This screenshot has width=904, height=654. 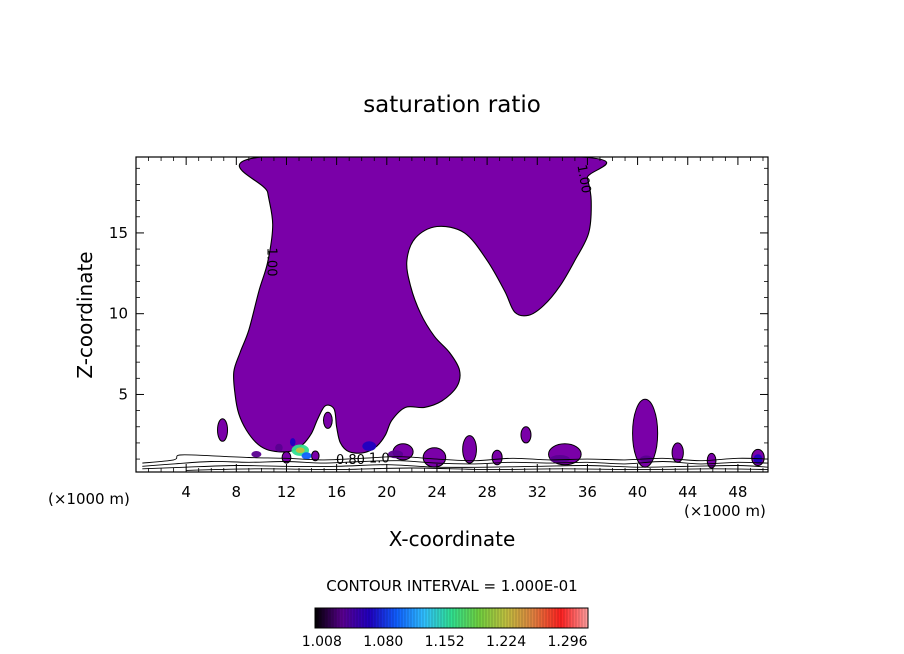 What do you see at coordinates (687, 492) in the screenshot?
I see `x-tick-label: 44` at bounding box center [687, 492].